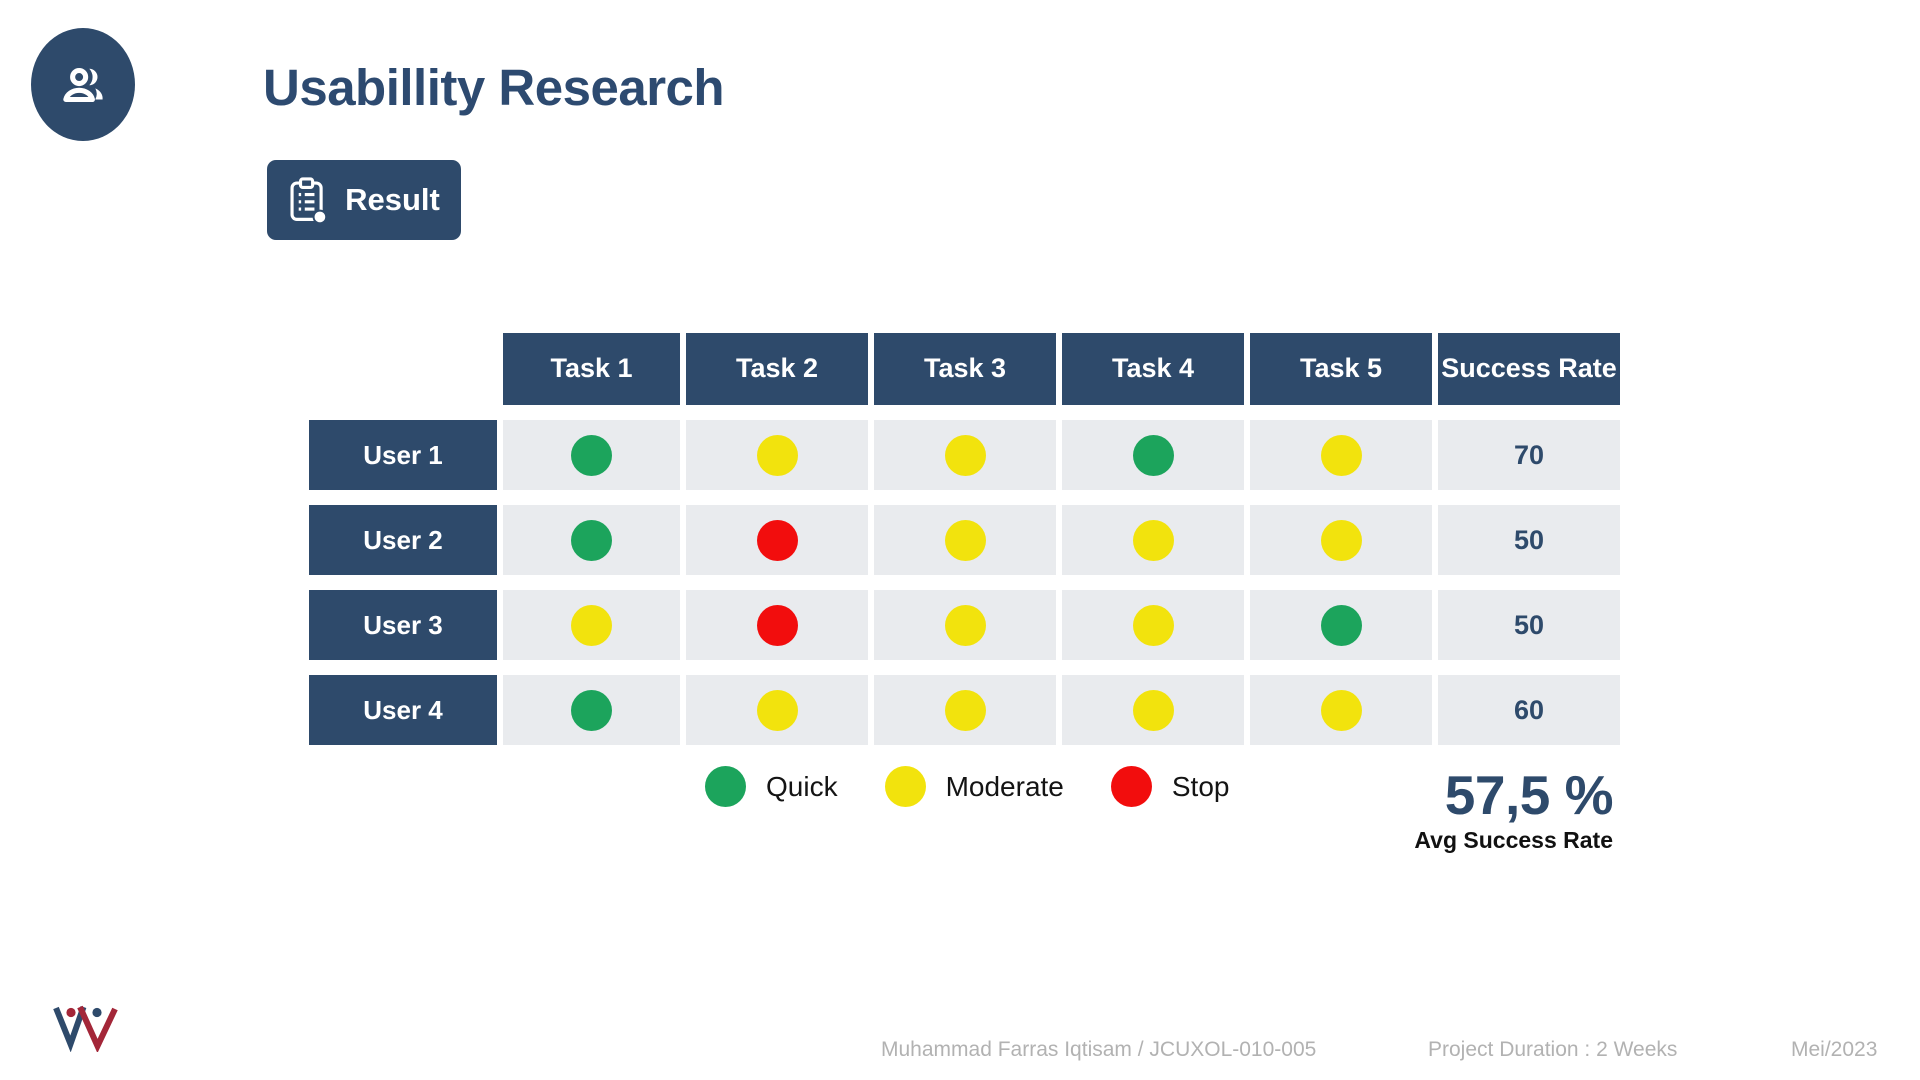 This screenshot has width=1920, height=1080. What do you see at coordinates (1529, 710) in the screenshot?
I see `success-rate-user4: 60` at bounding box center [1529, 710].